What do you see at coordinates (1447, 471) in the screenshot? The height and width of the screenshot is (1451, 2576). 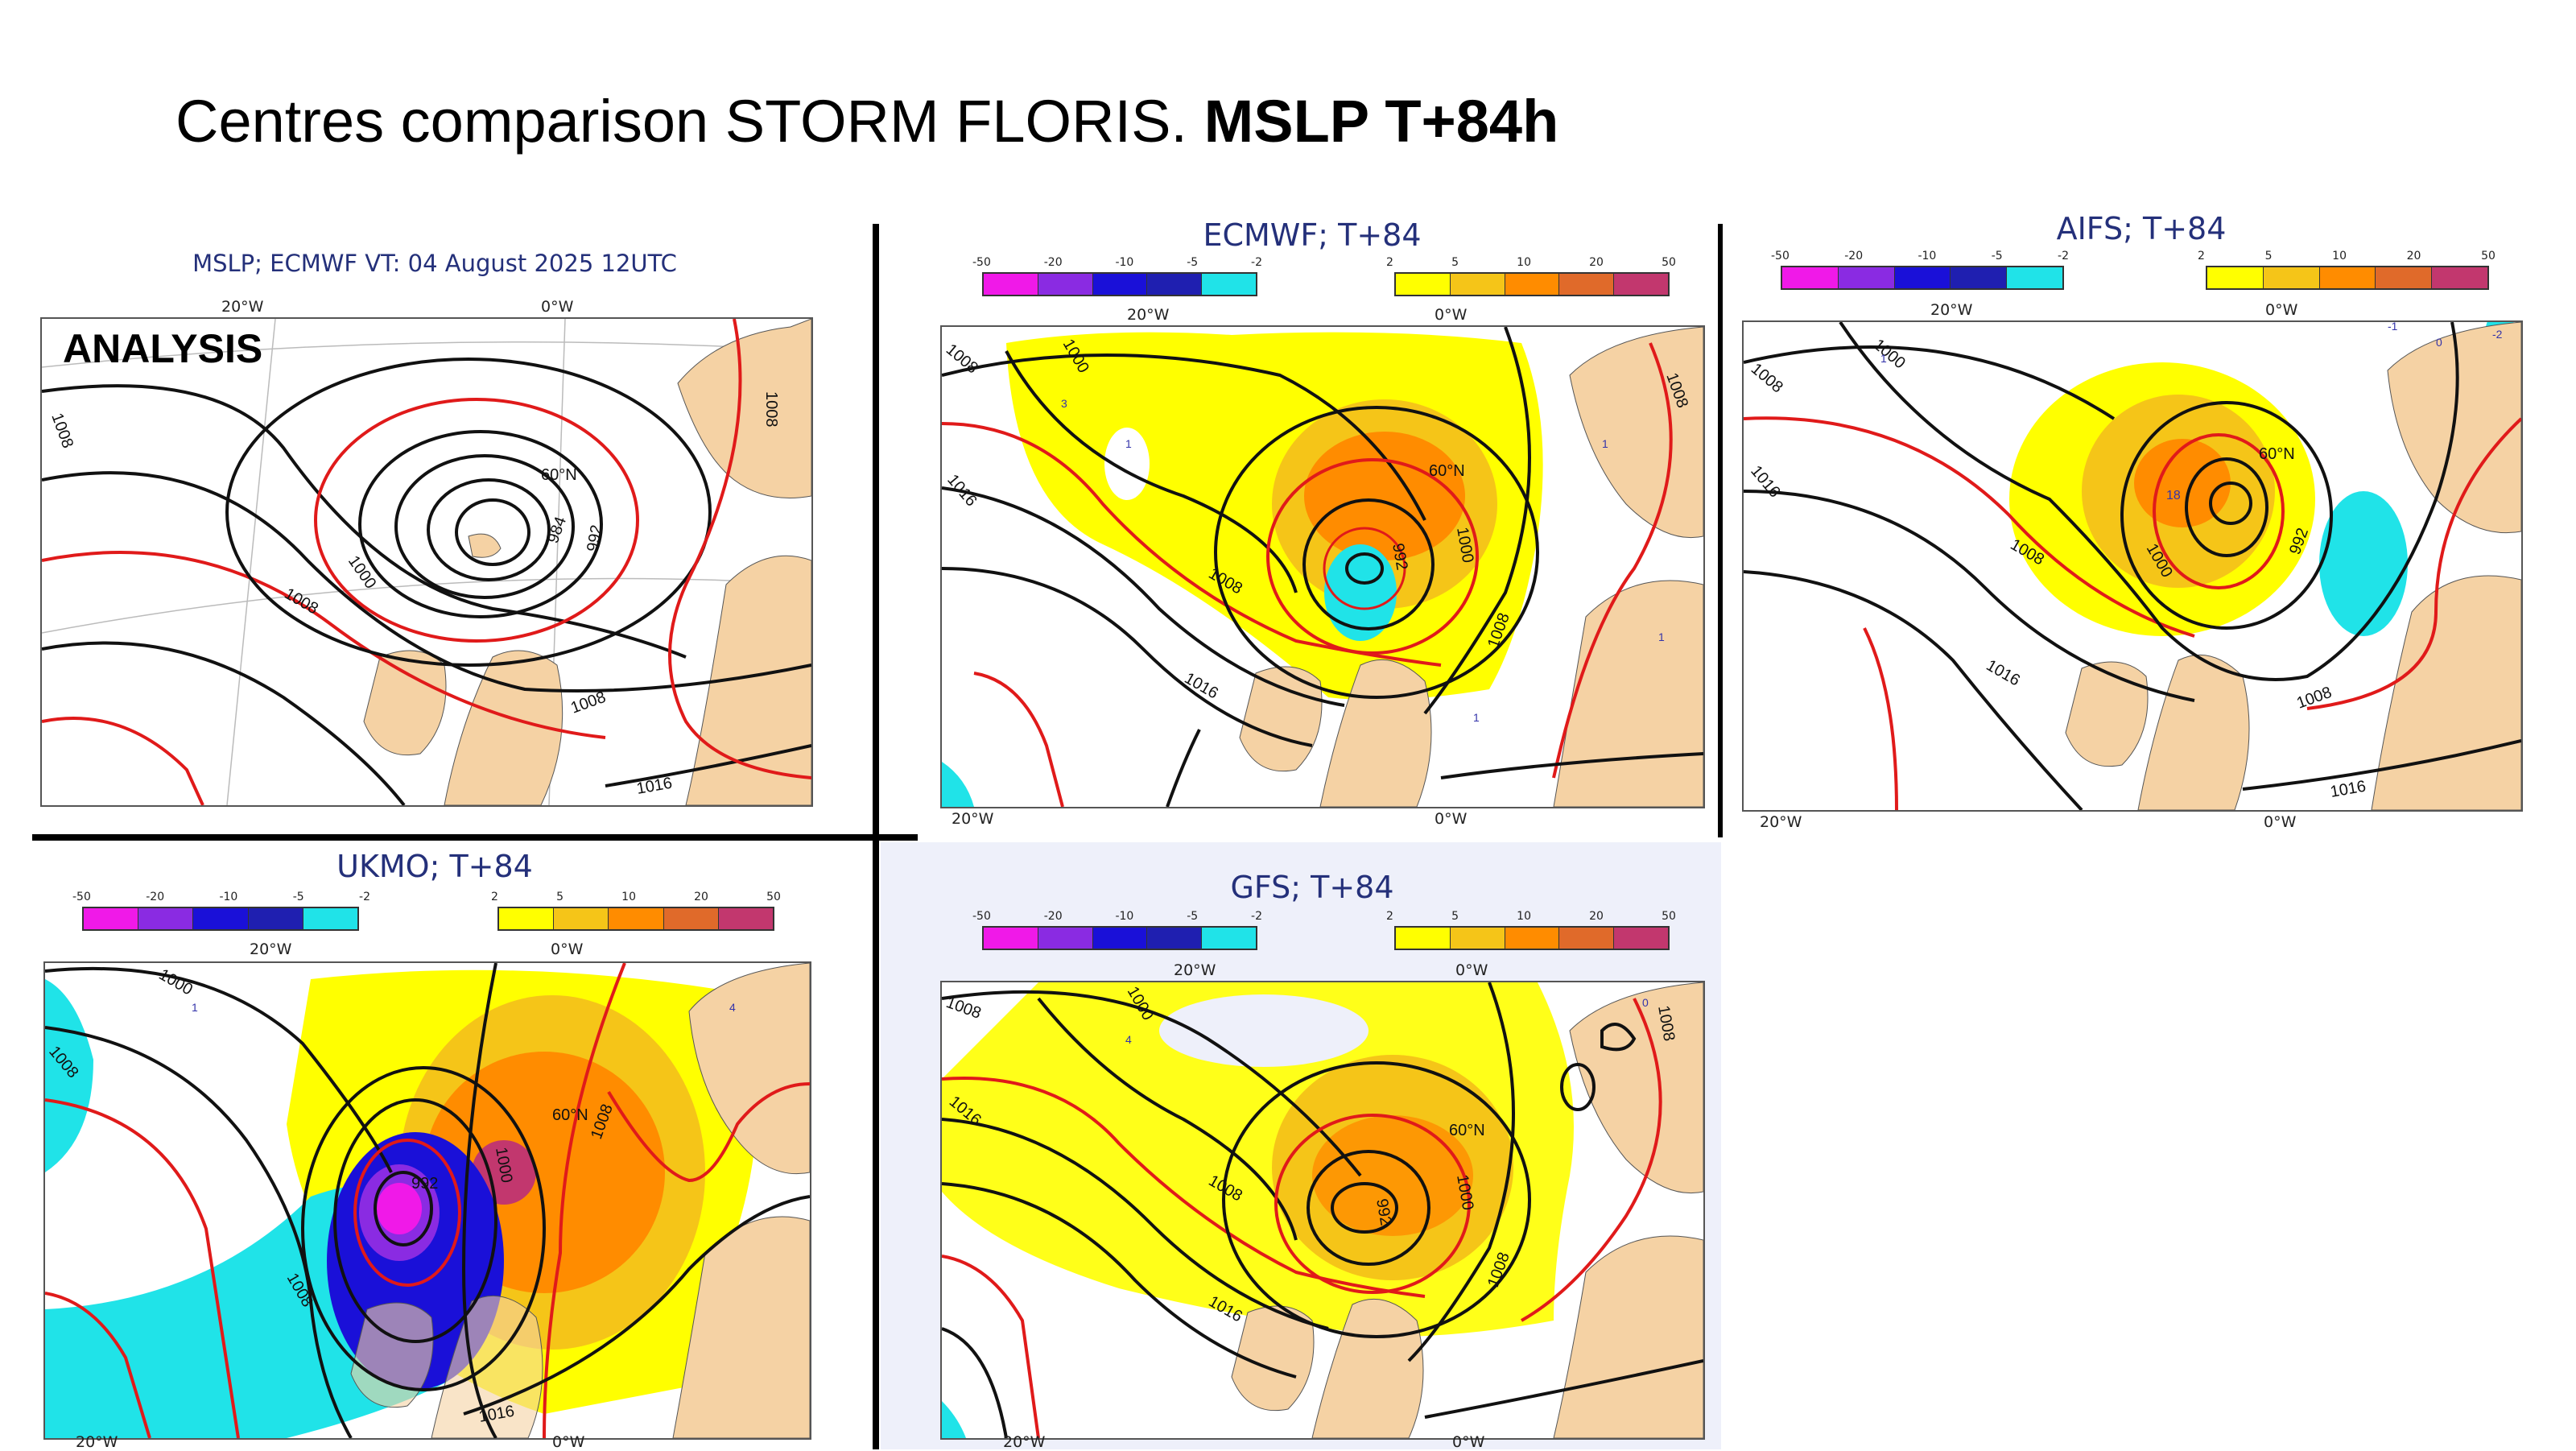 I see `ecmwf-lat-label: 60°N` at bounding box center [1447, 471].